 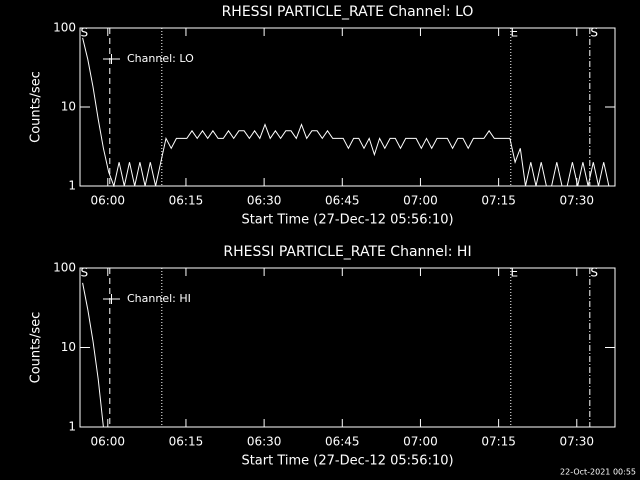 I want to click on footer: 22-Oct-2021 00:55, so click(x=598, y=472).